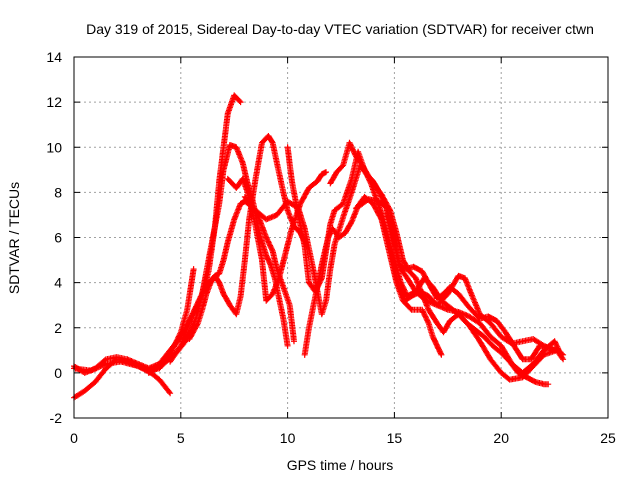 This screenshot has height=480, width=640. Describe the element at coordinates (58, 238) in the screenshot. I see `y-tick-label: 6` at that location.